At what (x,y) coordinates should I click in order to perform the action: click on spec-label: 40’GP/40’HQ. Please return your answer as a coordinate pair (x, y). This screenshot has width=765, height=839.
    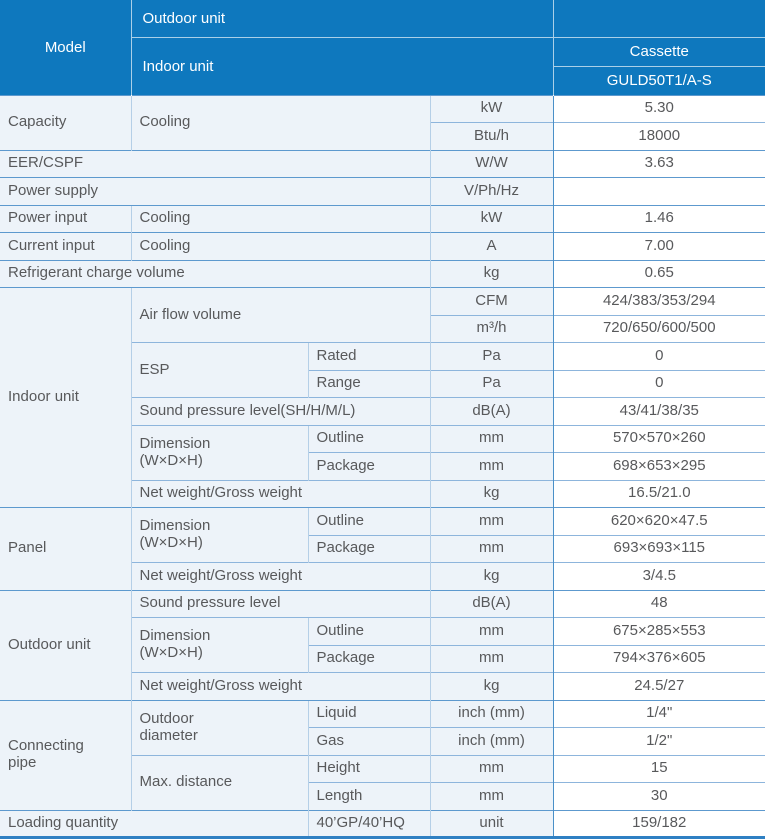
    Looking at the image, I should click on (368, 823).